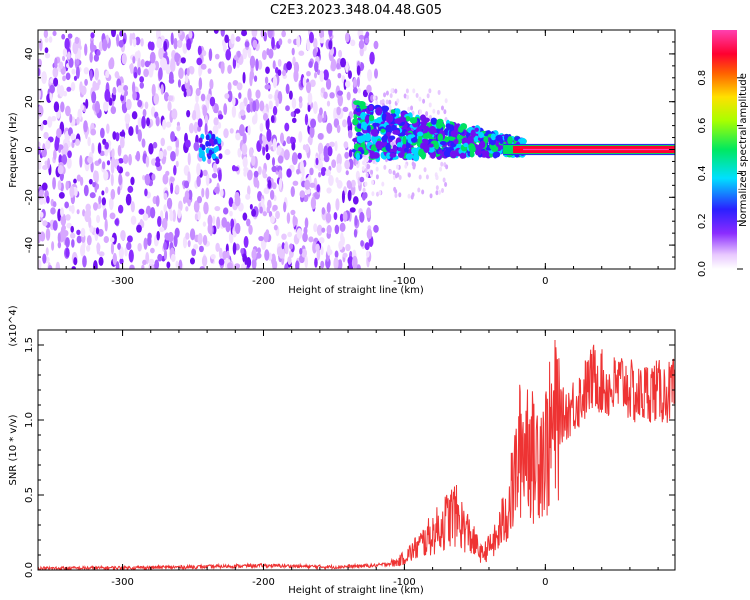  What do you see at coordinates (263, 281) in the screenshot?
I see `spectrogram-xtick-label: -200` at bounding box center [263, 281].